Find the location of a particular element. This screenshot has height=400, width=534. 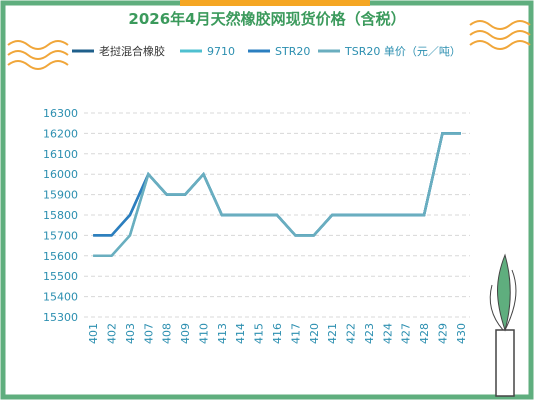

y-tick-label: 16300 is located at coordinates (60, 113).